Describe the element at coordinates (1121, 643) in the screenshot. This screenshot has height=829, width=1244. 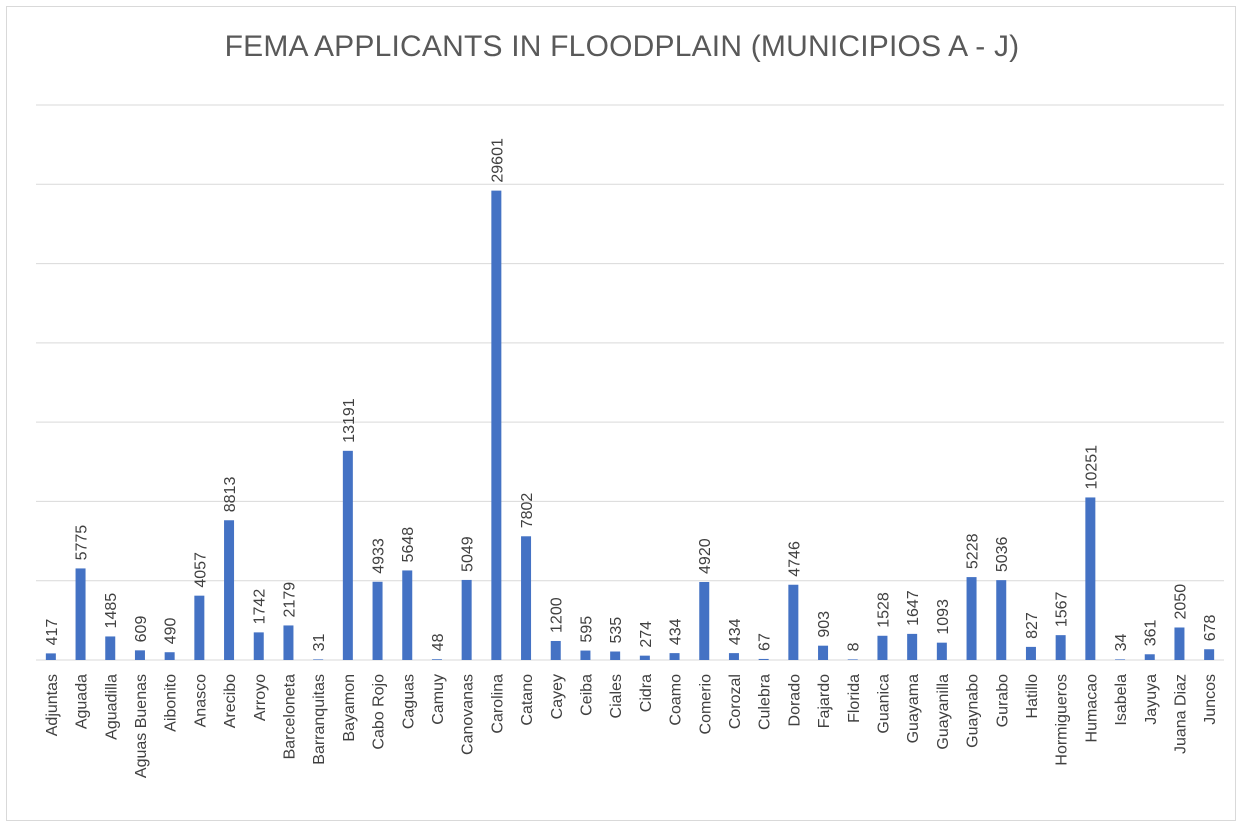
I see `data-label: 34` at that location.